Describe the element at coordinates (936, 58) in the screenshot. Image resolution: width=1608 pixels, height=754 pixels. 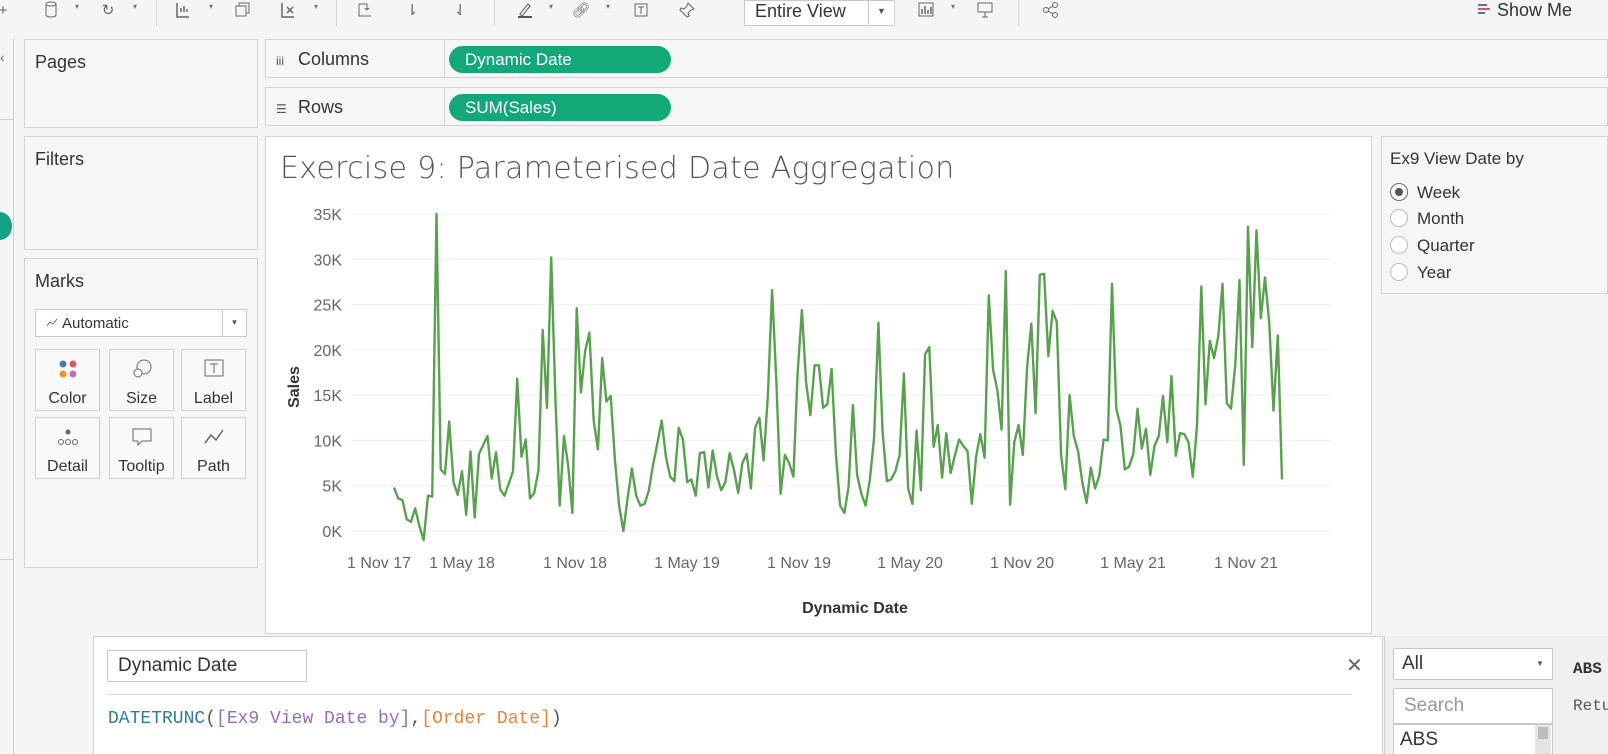
I see `columns-shelf: iii Columns Dynamic Date` at that location.